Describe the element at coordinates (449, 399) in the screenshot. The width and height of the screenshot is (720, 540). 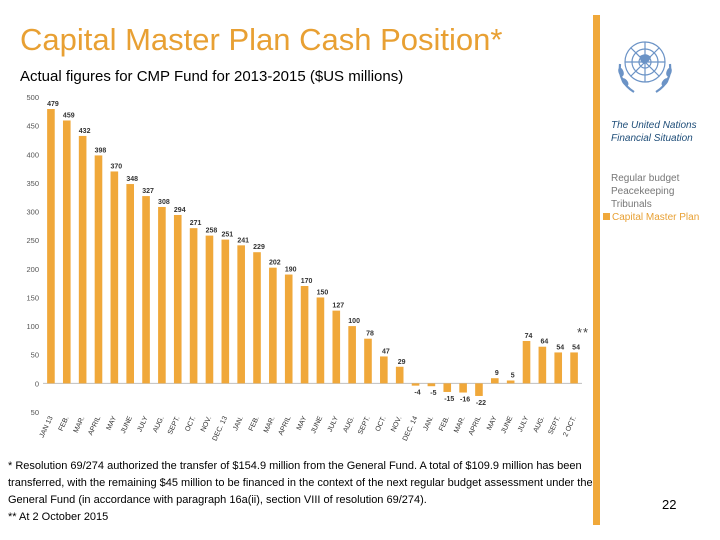
I see `data-label: -15` at that location.